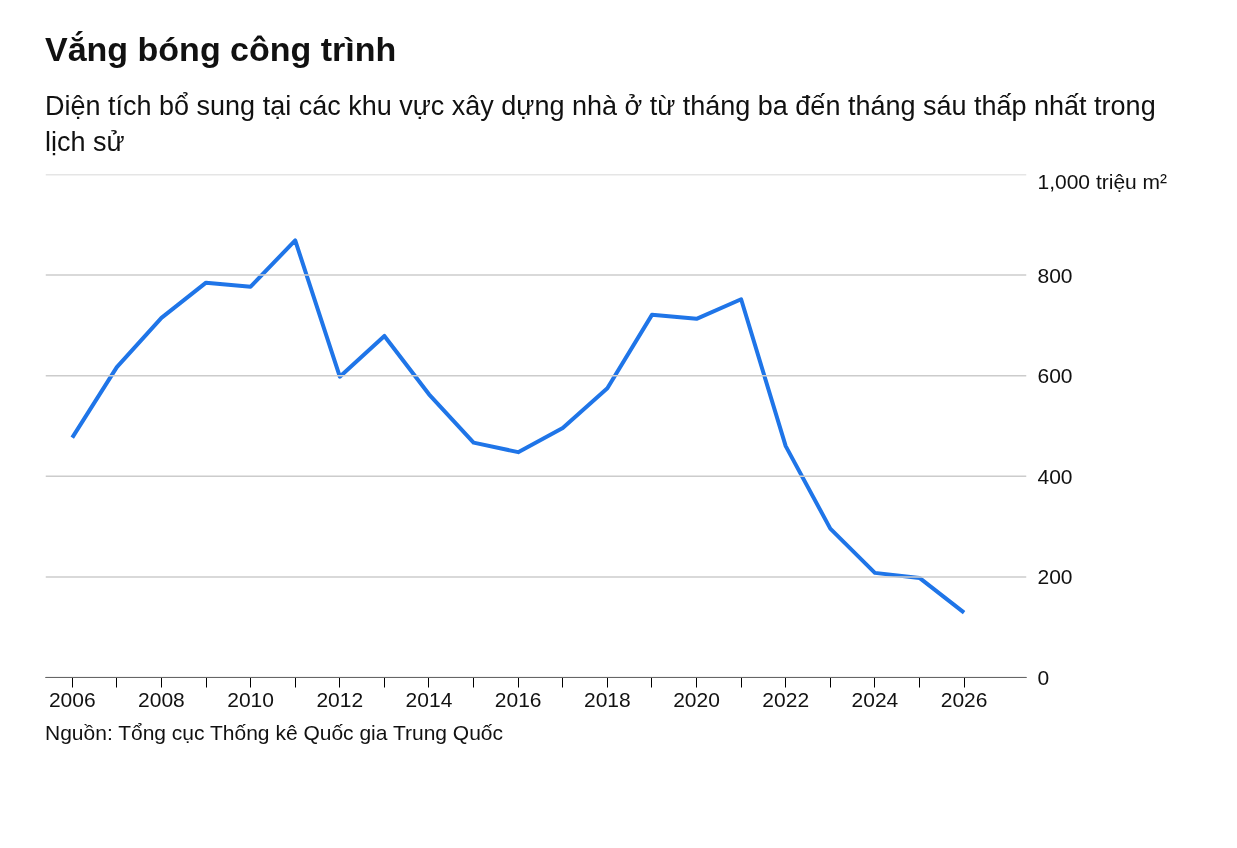 This screenshot has height=848, width=1237. I want to click on x-tick-label: 2012, so click(340, 699).